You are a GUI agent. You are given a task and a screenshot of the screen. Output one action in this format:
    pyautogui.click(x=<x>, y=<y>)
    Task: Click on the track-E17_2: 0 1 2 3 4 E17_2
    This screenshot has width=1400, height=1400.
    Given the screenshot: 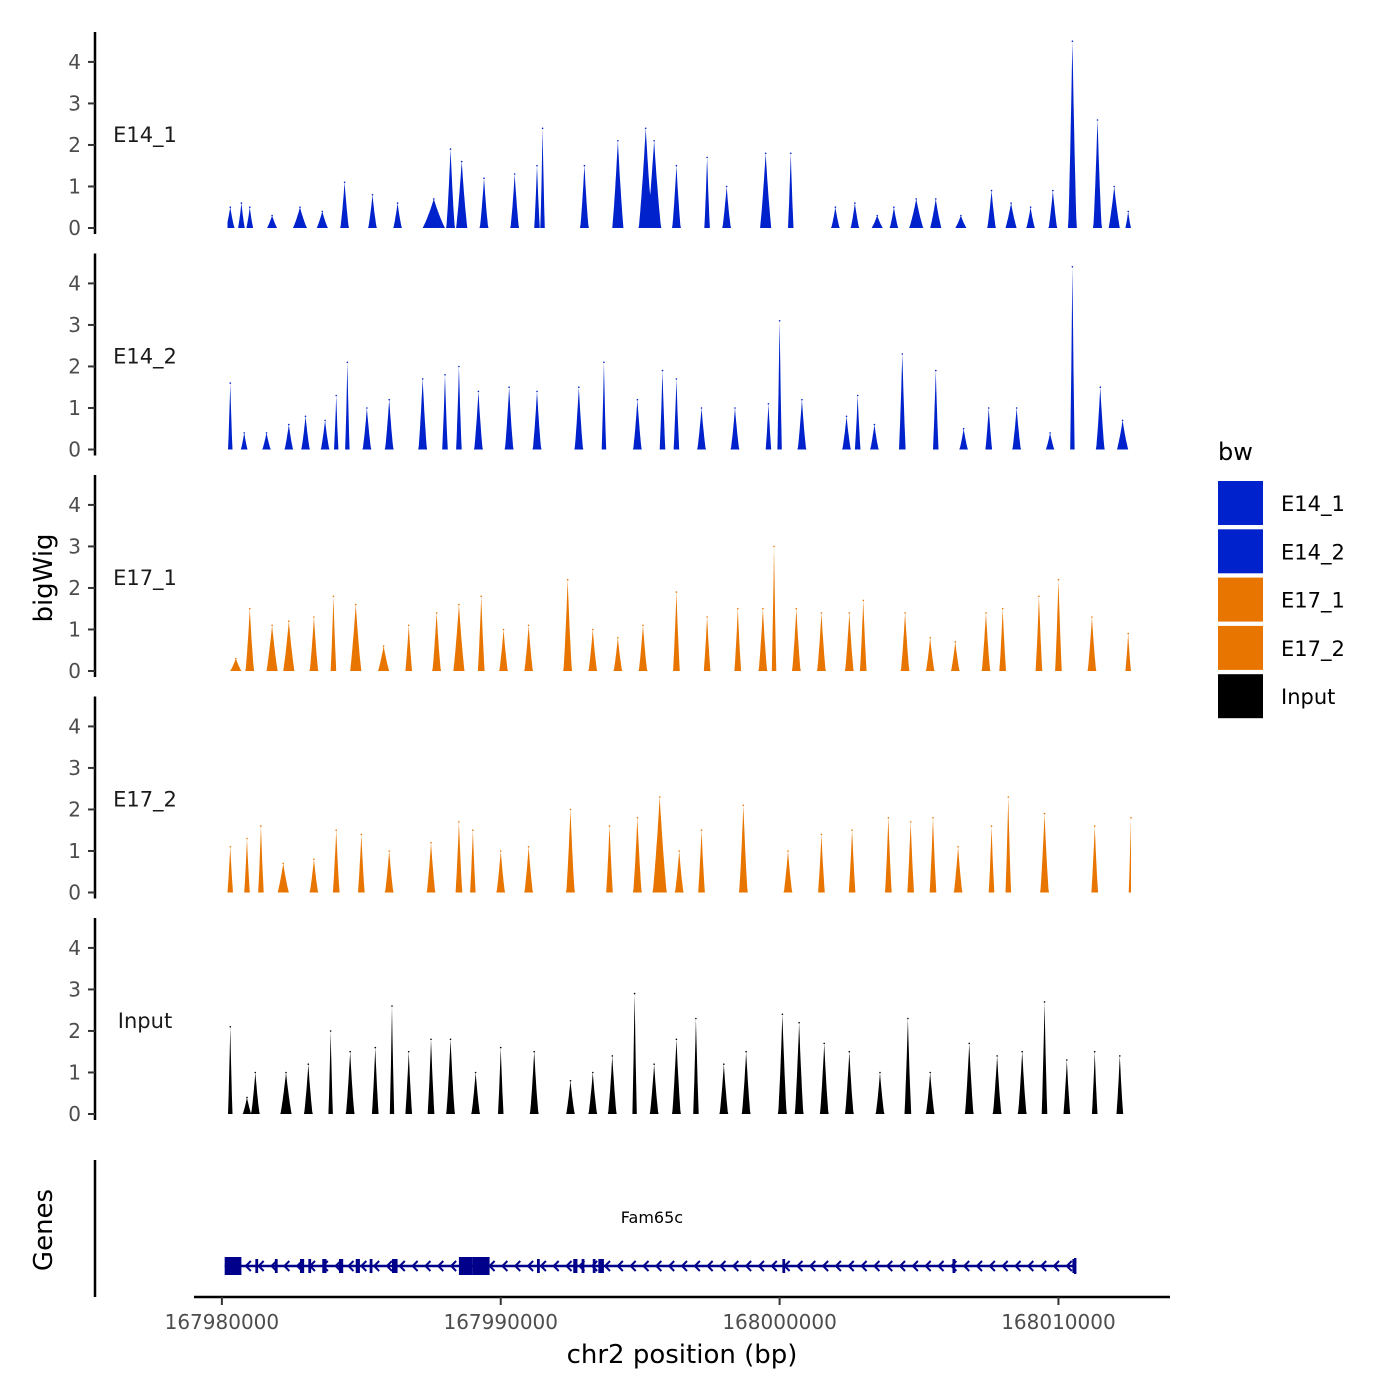 What is the action you would take?
    pyautogui.click(x=600, y=800)
    